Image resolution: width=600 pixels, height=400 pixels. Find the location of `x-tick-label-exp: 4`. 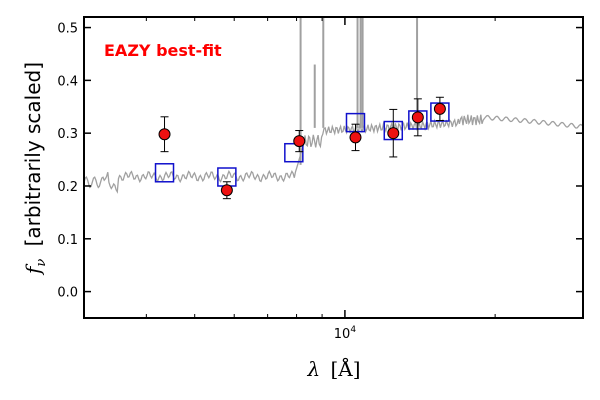

x-tick-label-exp: 4 is located at coordinates (353, 330).